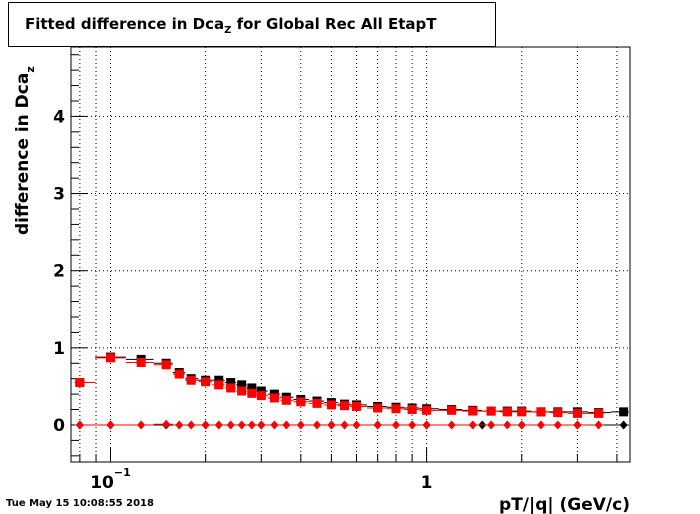 The height and width of the screenshot is (514, 700). I want to click on chart-title-rest: for Global Rec All EtapT, so click(334, 24).